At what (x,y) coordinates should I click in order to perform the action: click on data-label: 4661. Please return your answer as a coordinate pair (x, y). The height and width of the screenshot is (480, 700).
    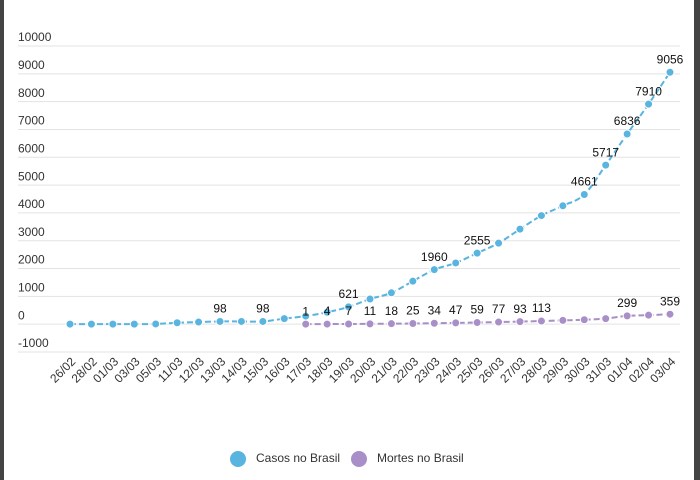
    Looking at the image, I should click on (584, 182).